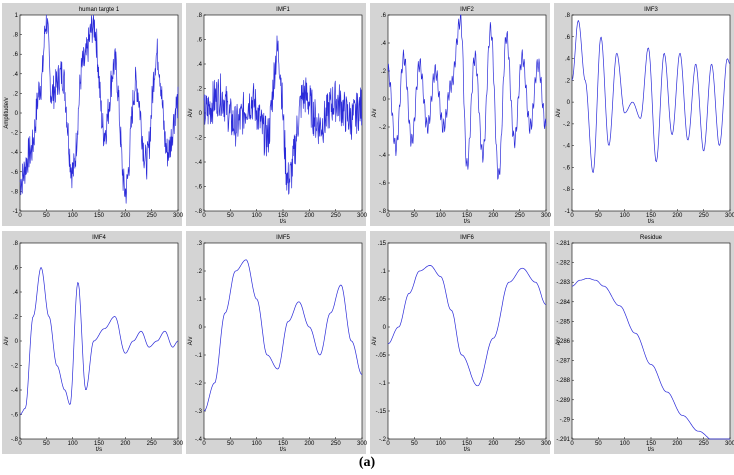 The image size is (734, 475). I want to click on figure-caption: (a), so click(367, 462).